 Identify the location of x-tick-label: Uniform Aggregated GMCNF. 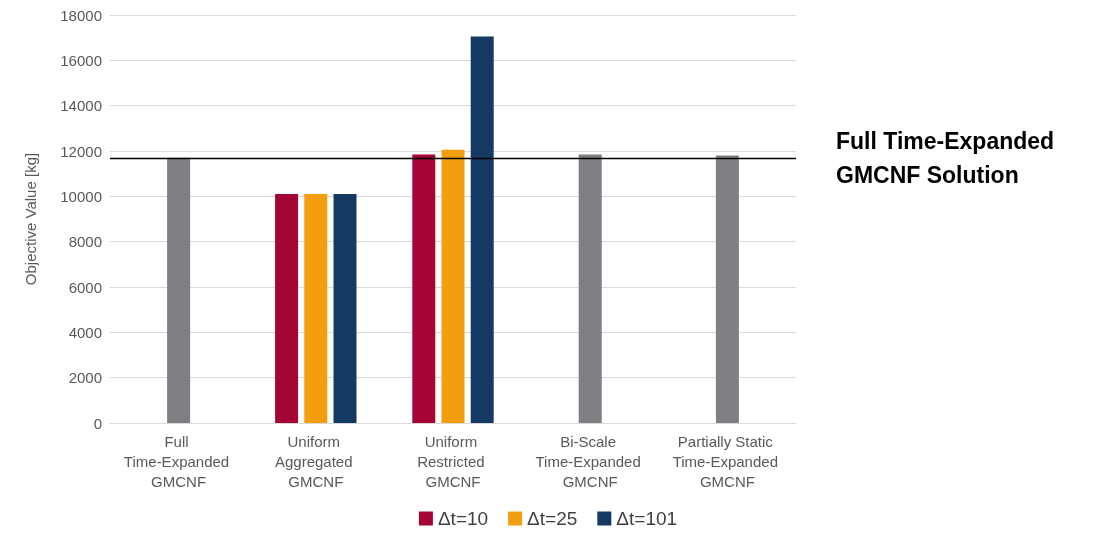
(315, 461).